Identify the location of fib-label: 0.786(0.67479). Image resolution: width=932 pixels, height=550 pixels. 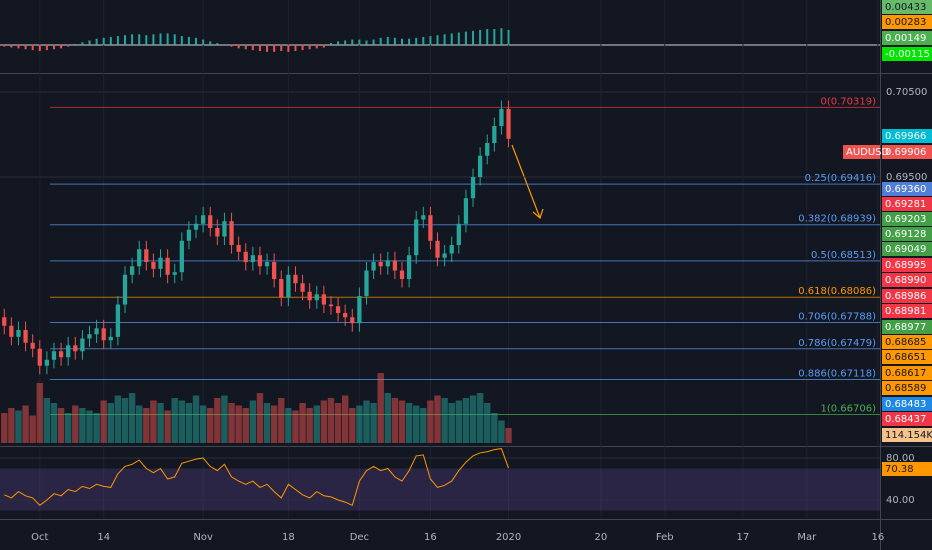
(837, 343).